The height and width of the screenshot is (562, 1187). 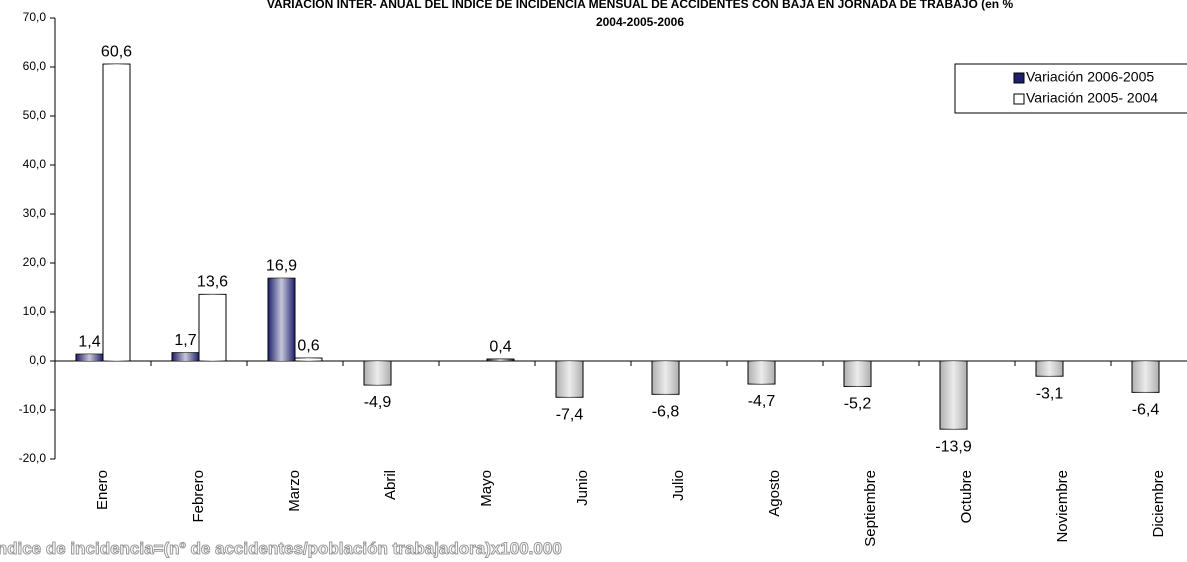 What do you see at coordinates (35, 311) in the screenshot?
I see `y-tick-label: 10,0` at bounding box center [35, 311].